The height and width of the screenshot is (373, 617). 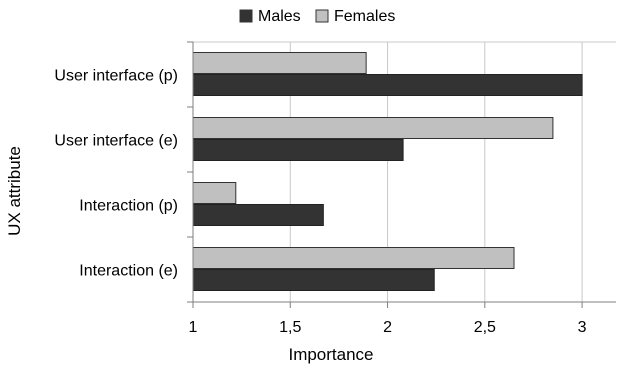 What do you see at coordinates (582, 327) in the screenshot?
I see `x-tick-label: 3` at bounding box center [582, 327].